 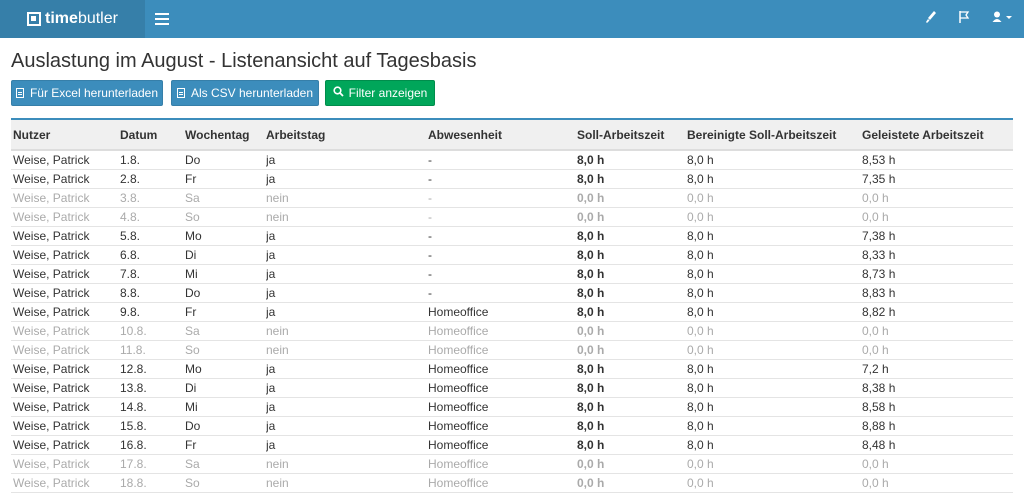 What do you see at coordinates (937, 135) in the screenshot?
I see `col-header-geleistet: Geleistete Arbeitszeit` at bounding box center [937, 135].